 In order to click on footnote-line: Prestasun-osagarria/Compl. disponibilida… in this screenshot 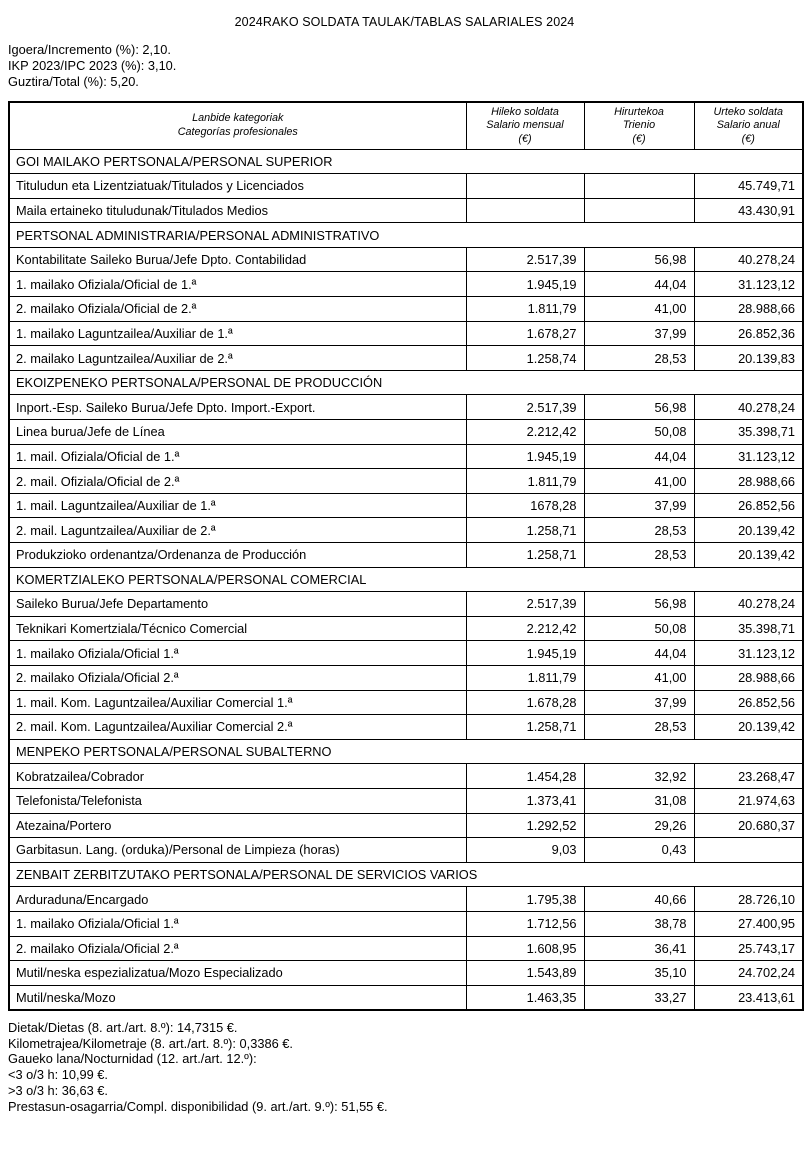, I will do `click(198, 1106)`.